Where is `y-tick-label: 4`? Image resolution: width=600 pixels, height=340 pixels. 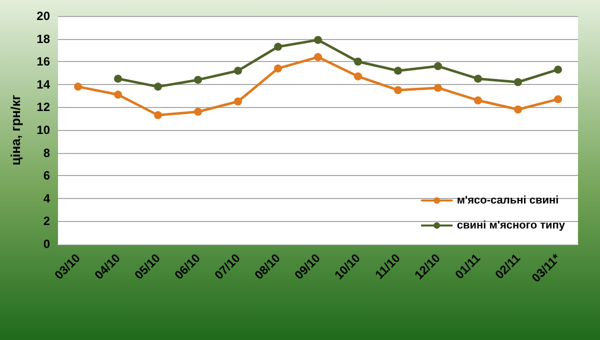 y-tick-label: 4 is located at coordinates (46, 198).